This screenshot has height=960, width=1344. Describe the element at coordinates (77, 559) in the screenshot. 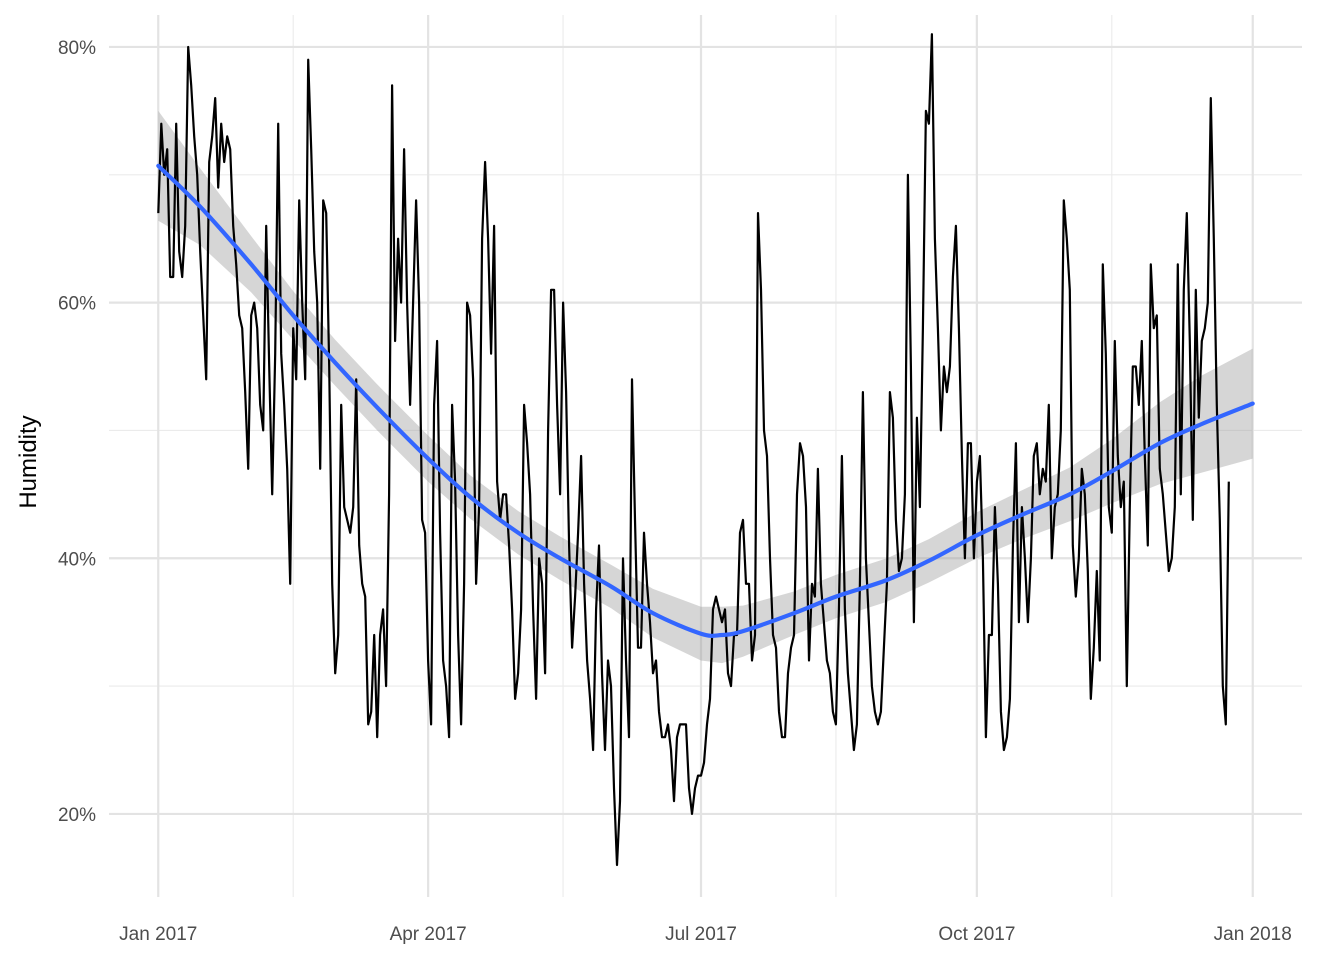

I see `y-tick-label: 40%` at that location.